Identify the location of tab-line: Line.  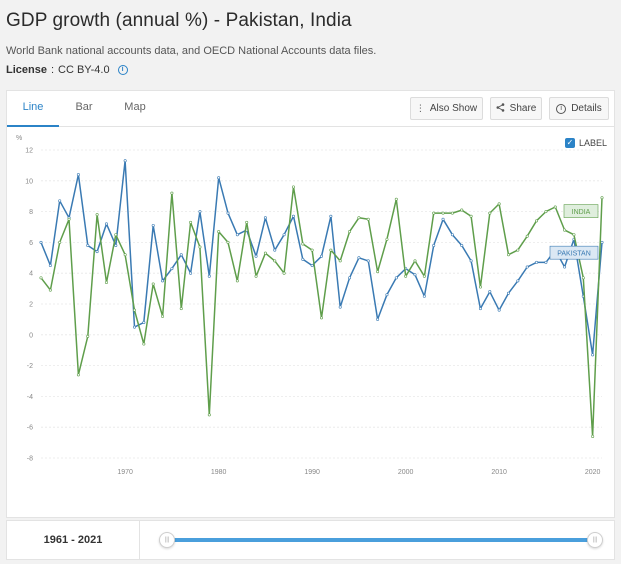
(33, 109).